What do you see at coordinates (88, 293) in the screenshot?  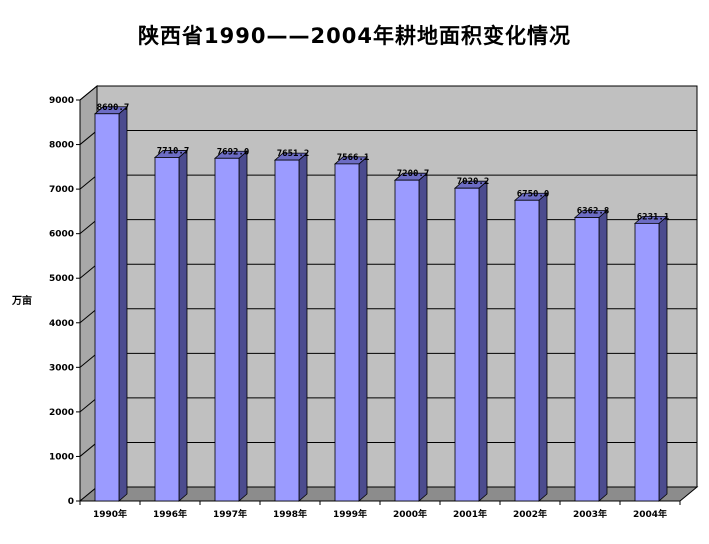 I see `side-wall` at bounding box center [88, 293].